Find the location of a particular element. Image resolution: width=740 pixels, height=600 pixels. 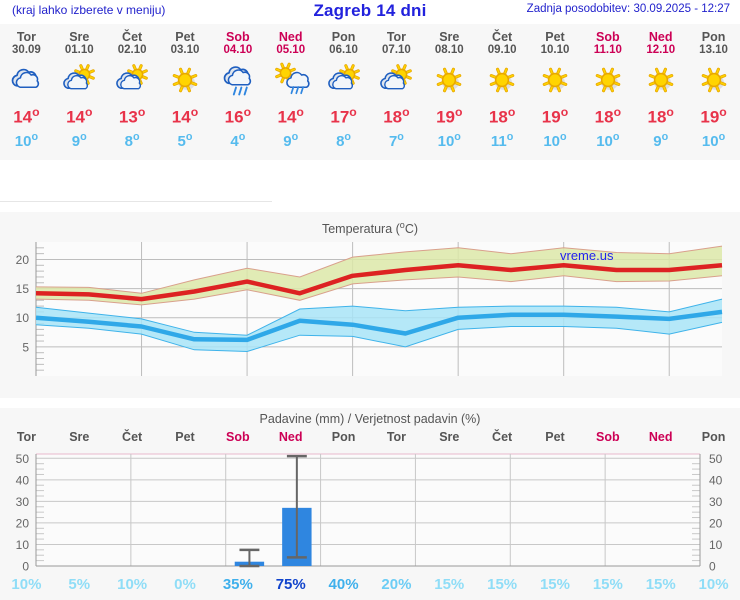

temperature-max-line is located at coordinates (379, 282).